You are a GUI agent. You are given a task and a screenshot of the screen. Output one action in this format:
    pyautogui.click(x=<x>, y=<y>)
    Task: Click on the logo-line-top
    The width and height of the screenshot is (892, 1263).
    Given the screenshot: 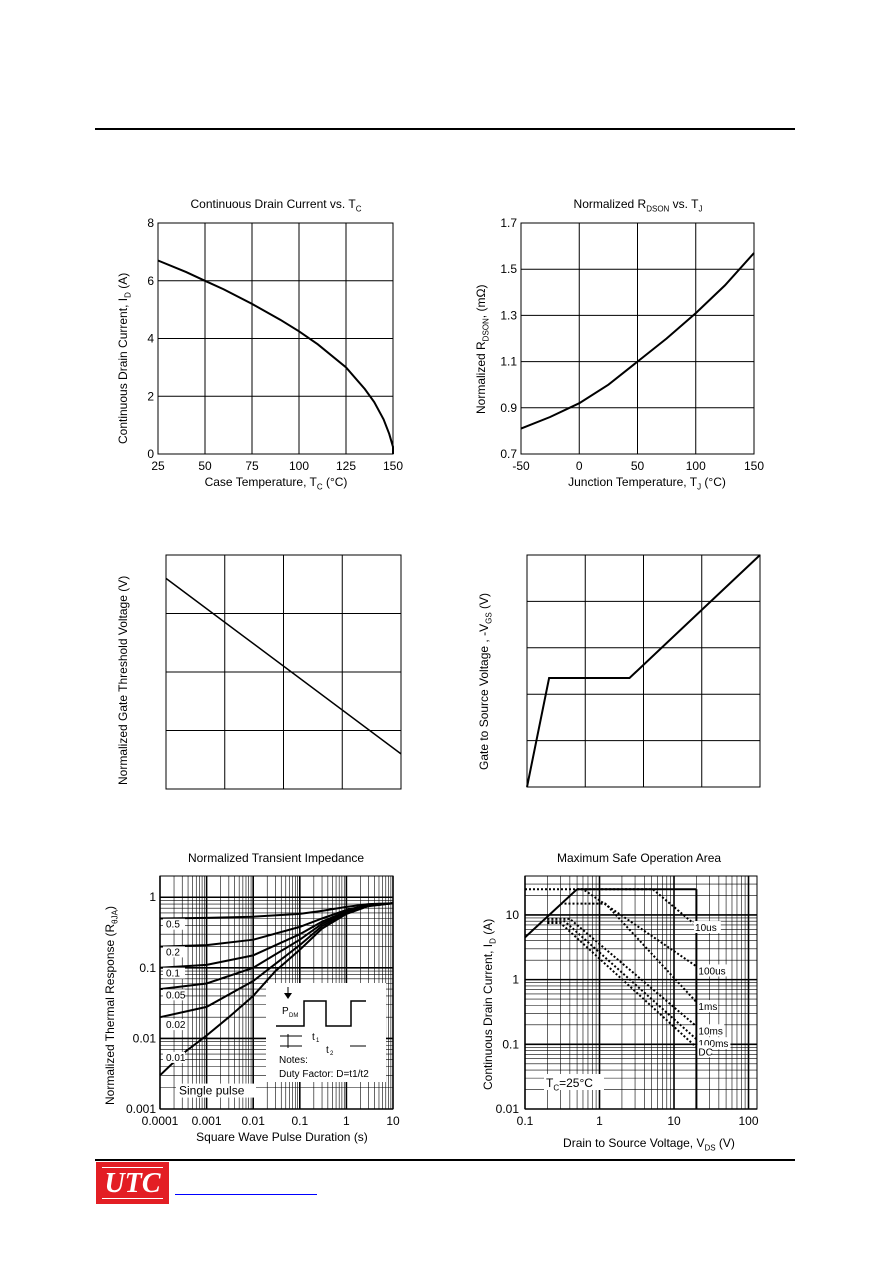 What is the action you would take?
    pyautogui.click(x=132, y=1167)
    